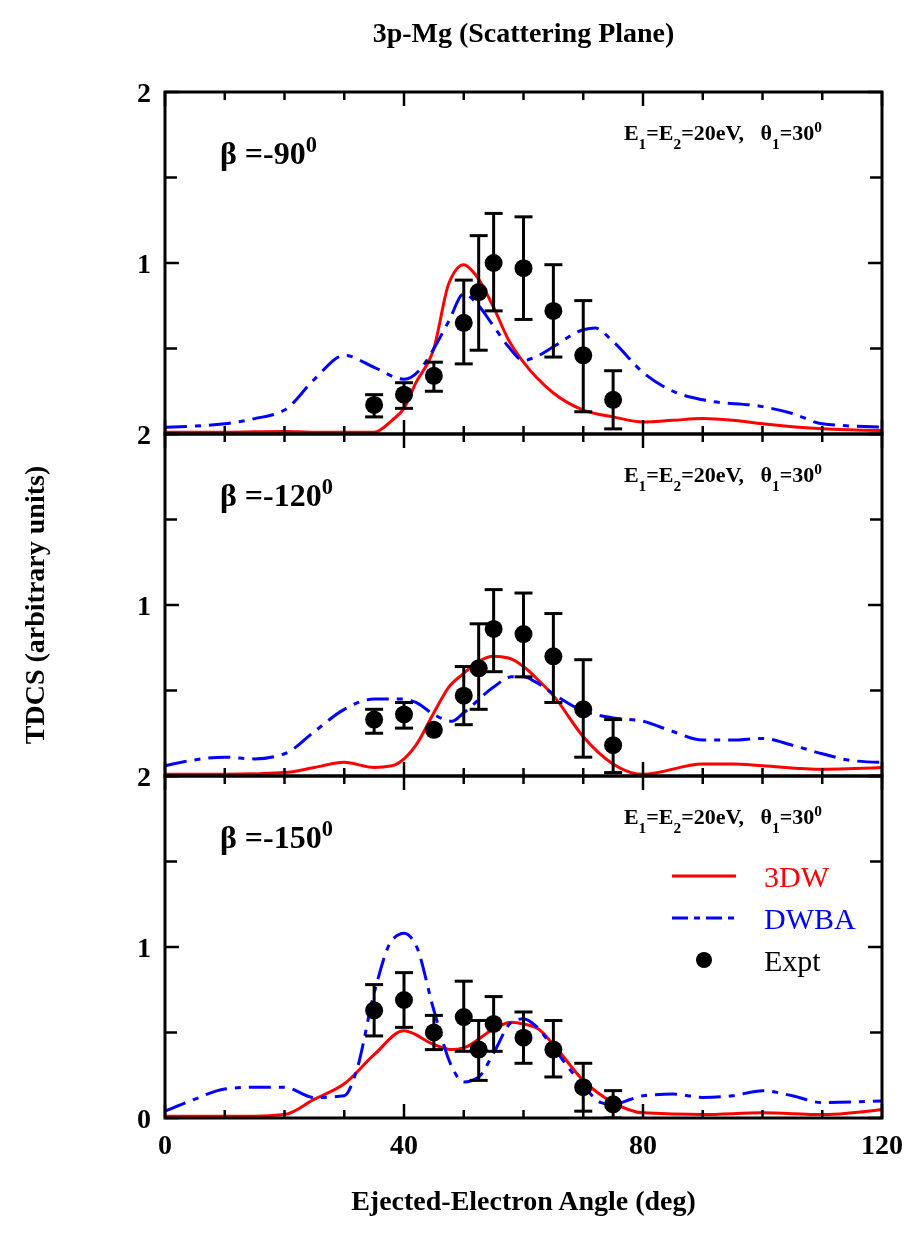  Describe the element at coordinates (276, 835) in the screenshot. I see `annotation: β =-150$^{0}$` at that location.